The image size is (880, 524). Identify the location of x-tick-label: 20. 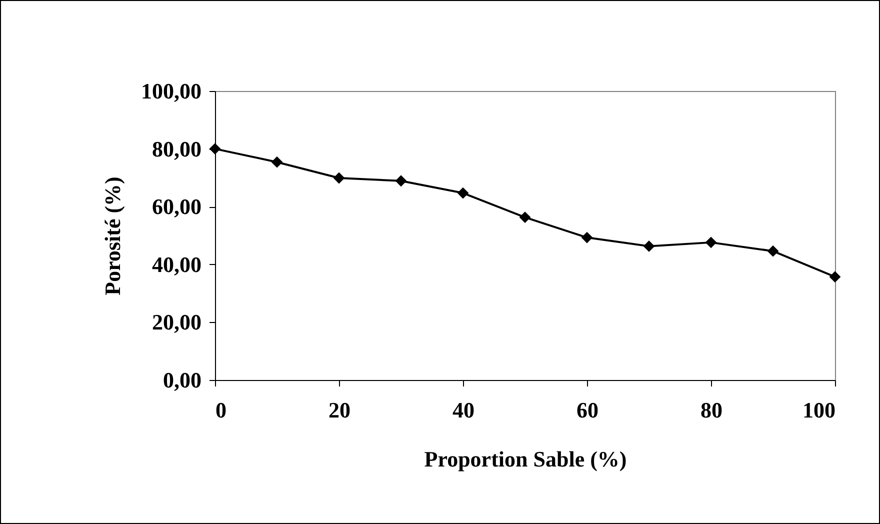
(339, 410).